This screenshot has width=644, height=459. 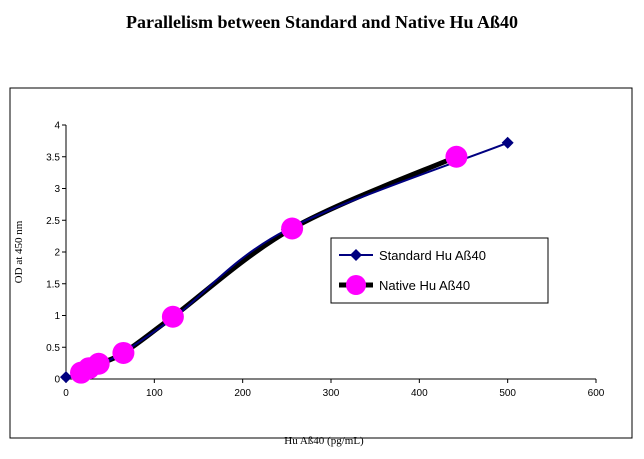 What do you see at coordinates (57, 380) in the screenshot?
I see `y-tick-label: 0` at bounding box center [57, 380].